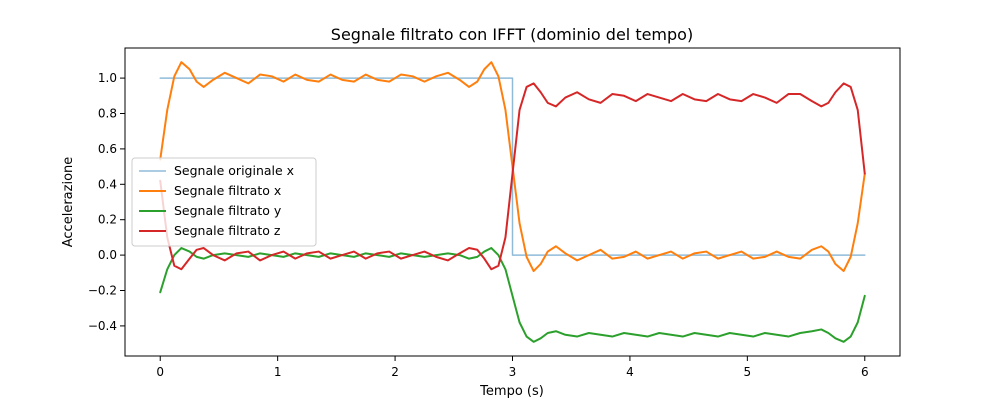  Describe the element at coordinates (227, 230) in the screenshot. I see `legend-label-4: Segnale filtrato z` at that location.